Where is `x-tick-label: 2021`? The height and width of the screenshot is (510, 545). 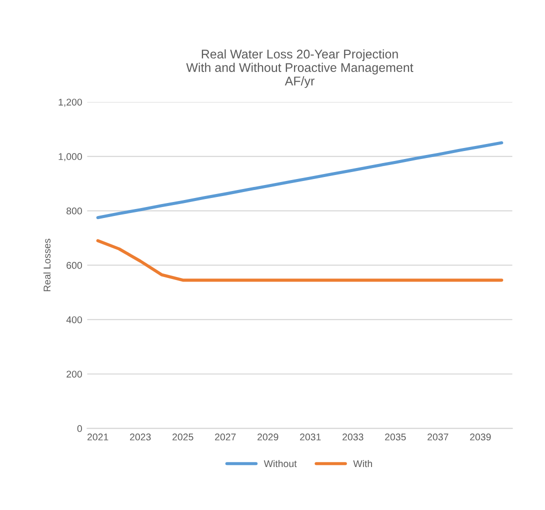 x-tick-label: 2021 is located at coordinates (98, 437).